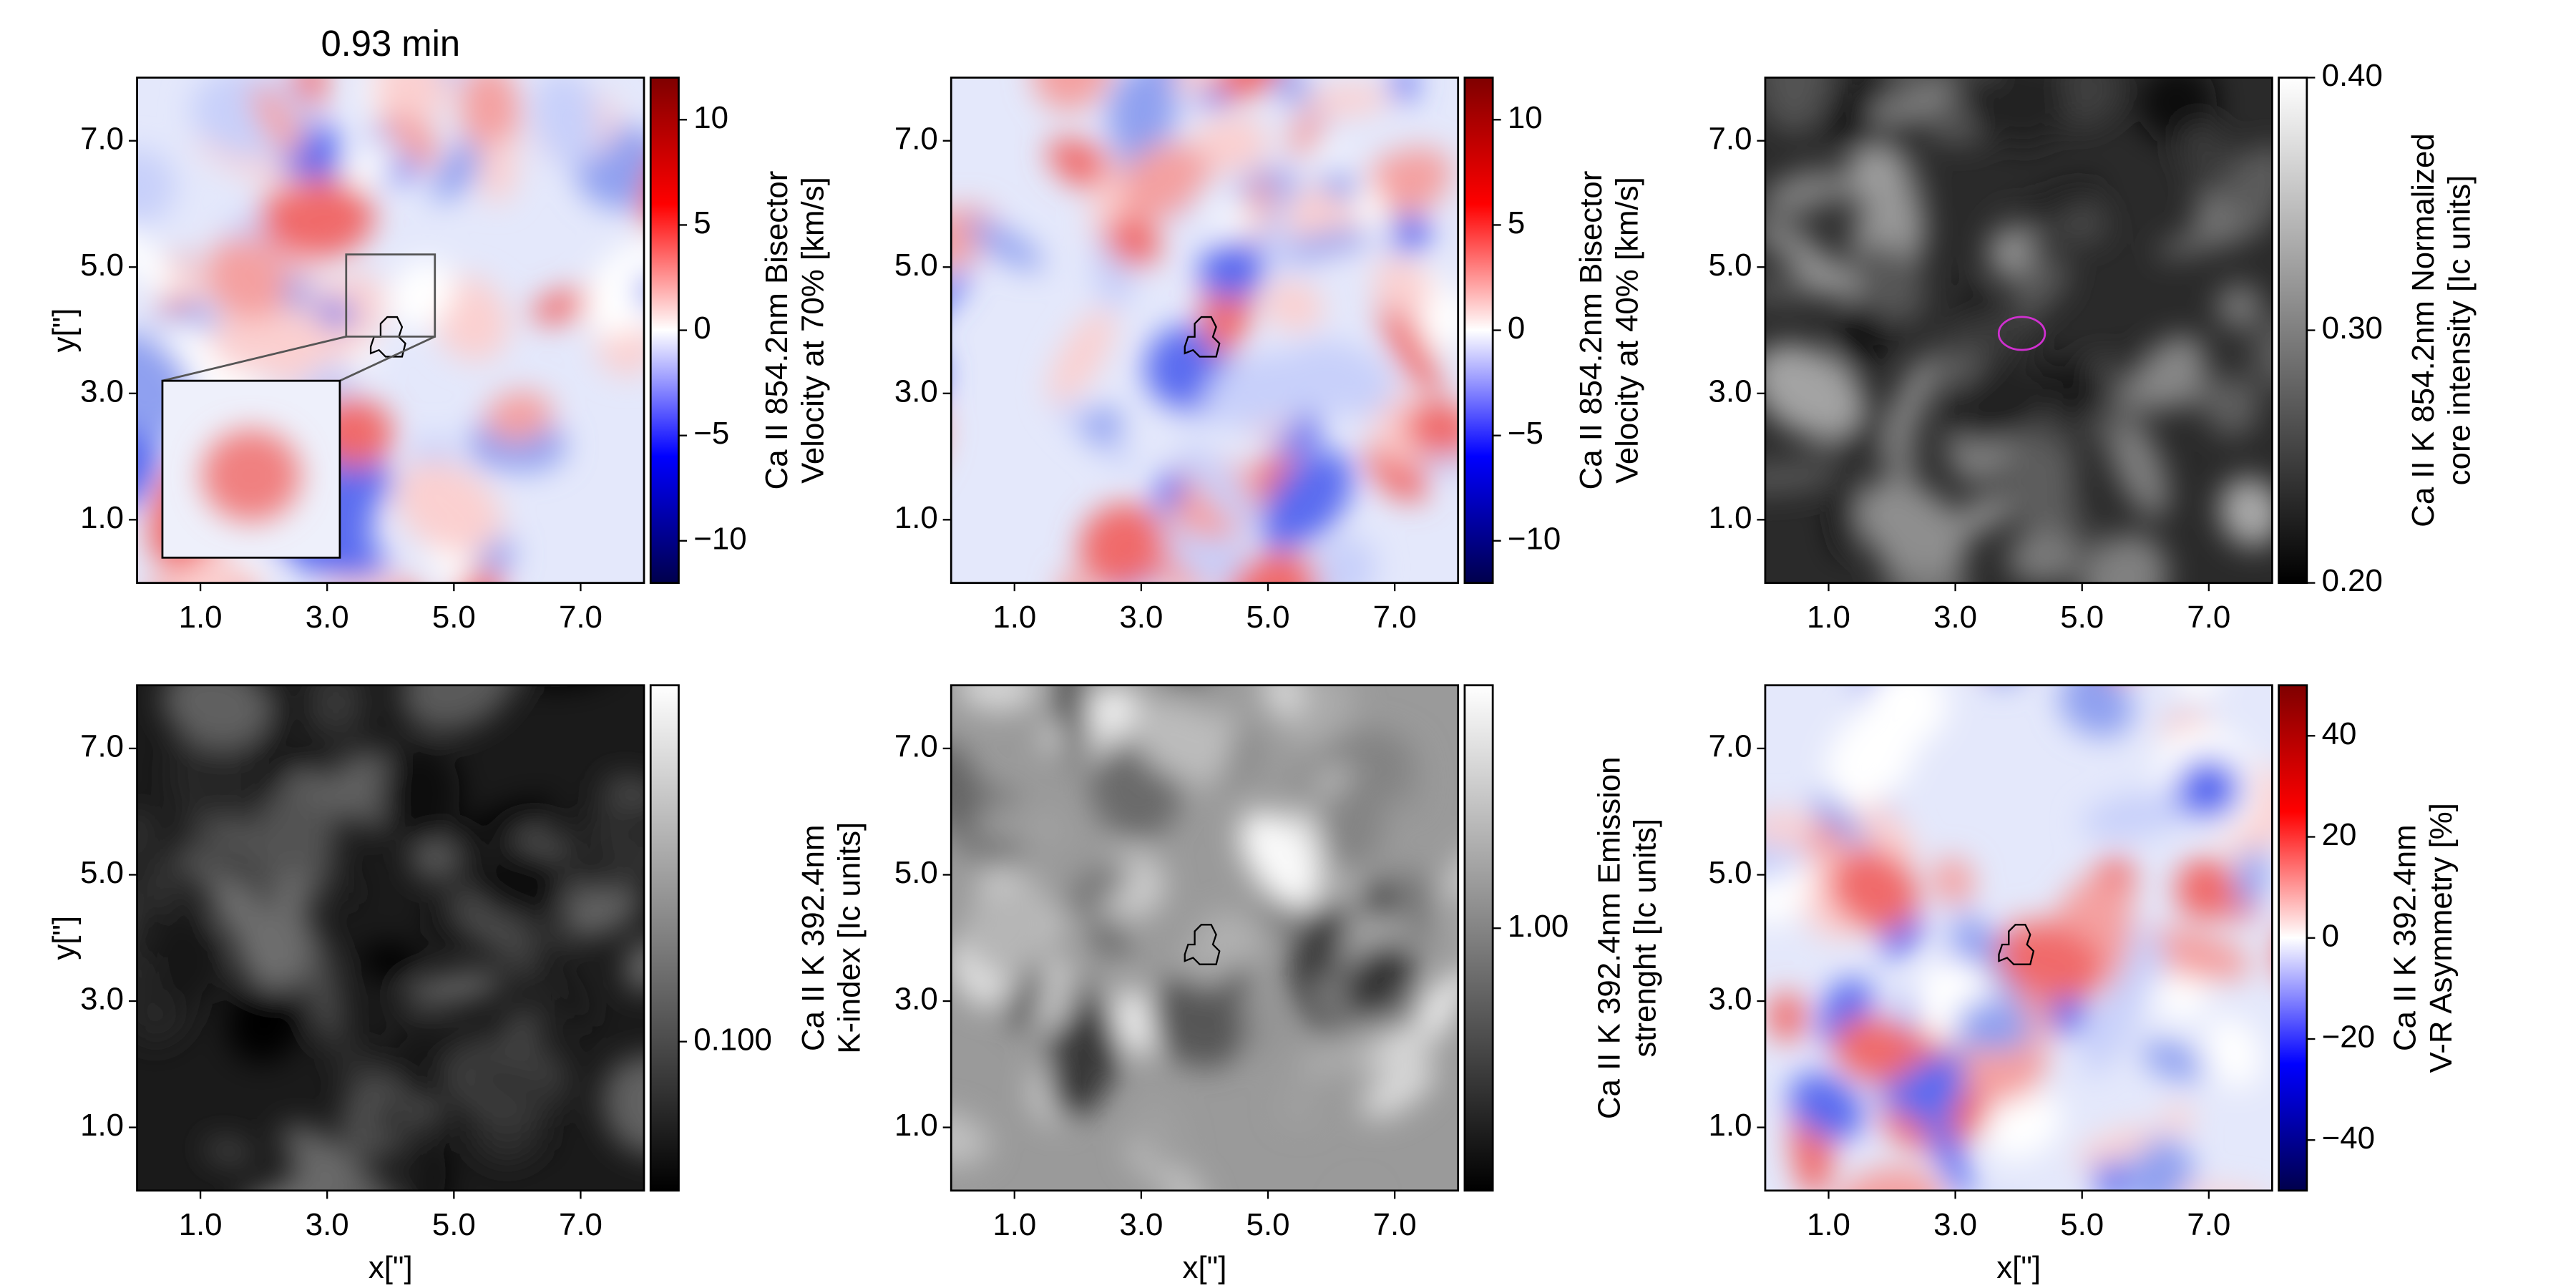  Describe the element at coordinates (849, 938) in the screenshot. I see `colorbar-label-line: K-index [Ic units]` at that location.